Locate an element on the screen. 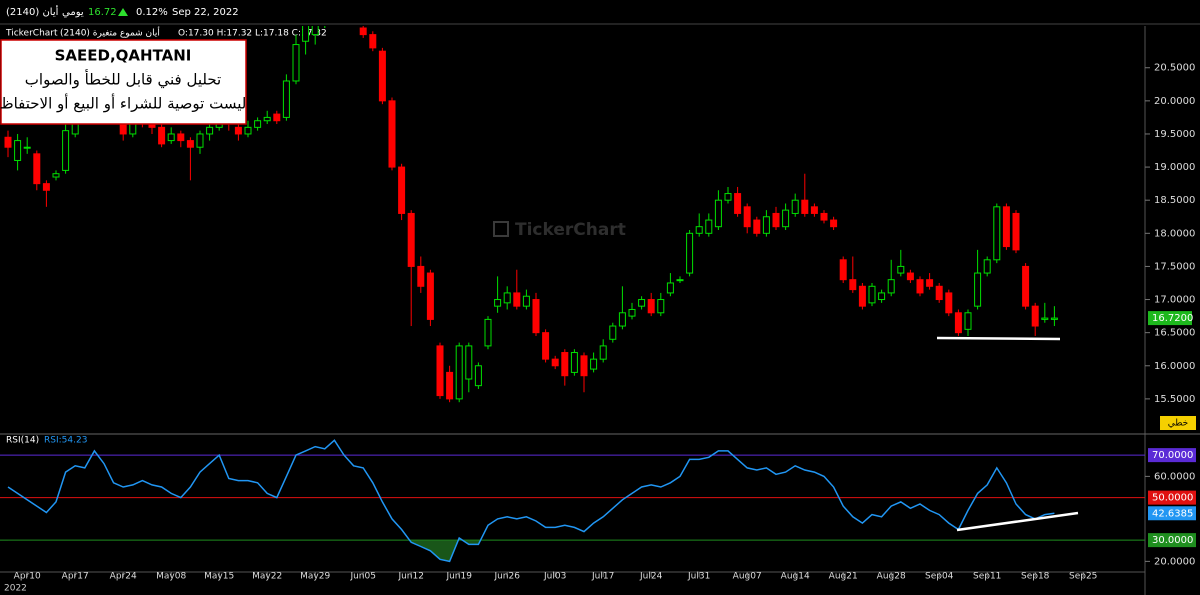  level-label: 30.0000 is located at coordinates (1172, 540).